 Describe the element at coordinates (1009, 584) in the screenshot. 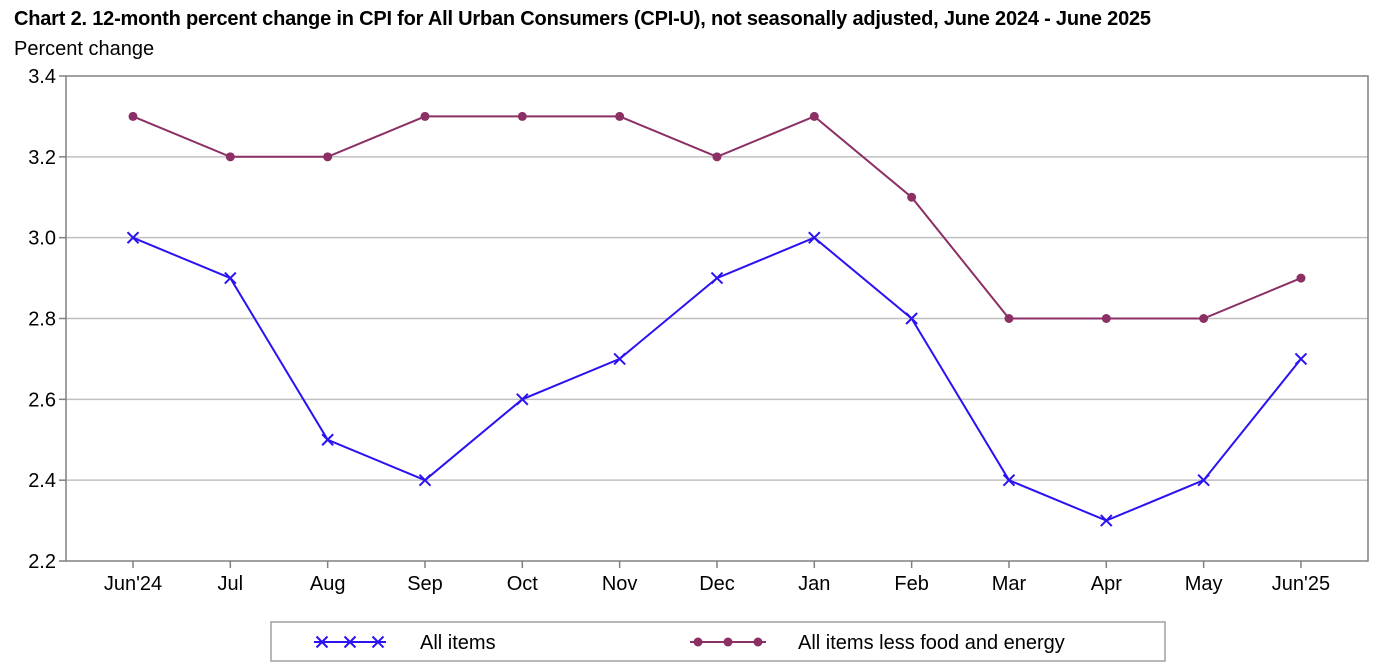

I see `x-tick-label: Mar` at that location.